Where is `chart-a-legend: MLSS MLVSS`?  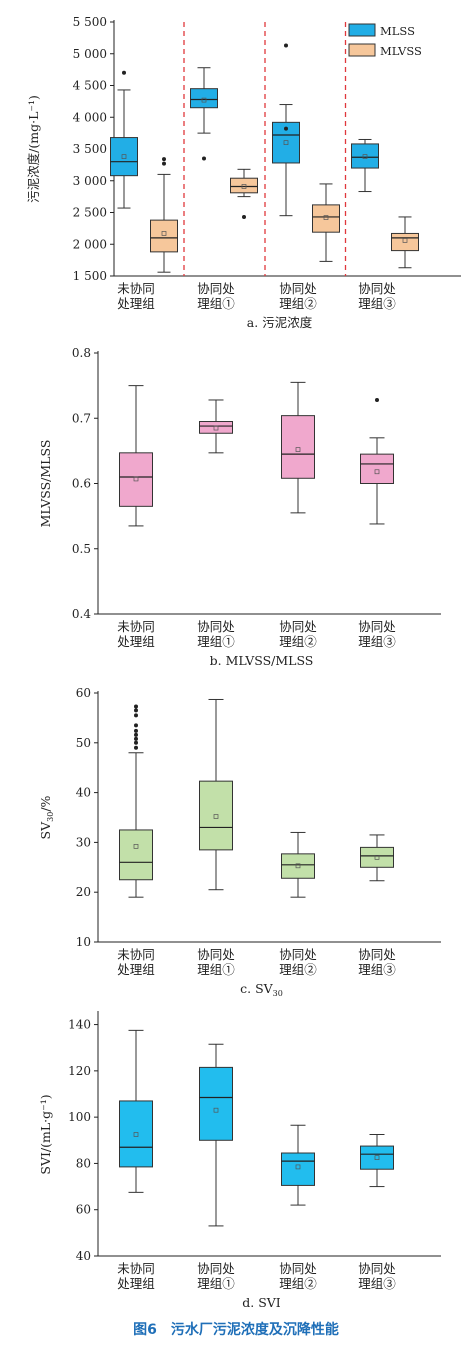
chart-a-legend: MLSS MLVSS is located at coordinates (385, 40).